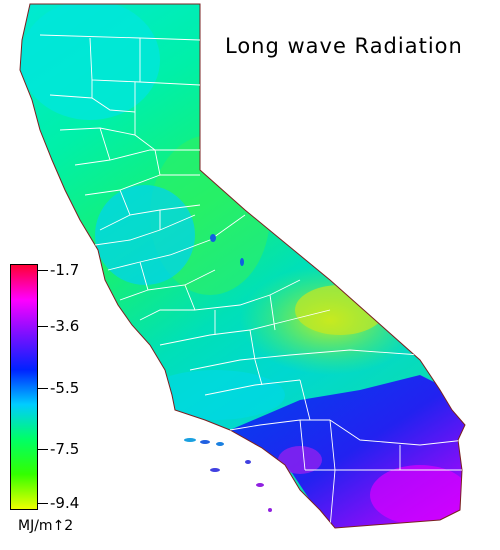 This screenshot has height=550, width=500. I want to click on map-title: Long wave Radiation, so click(344, 46).